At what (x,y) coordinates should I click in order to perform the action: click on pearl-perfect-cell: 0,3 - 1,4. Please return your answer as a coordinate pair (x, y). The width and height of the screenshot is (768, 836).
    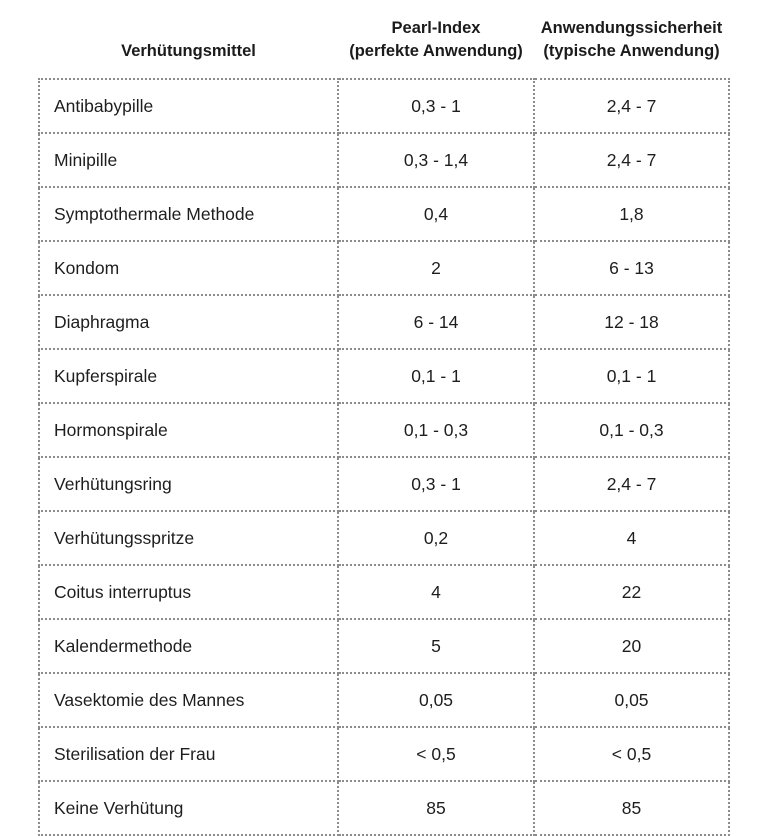
    Looking at the image, I should click on (436, 160).